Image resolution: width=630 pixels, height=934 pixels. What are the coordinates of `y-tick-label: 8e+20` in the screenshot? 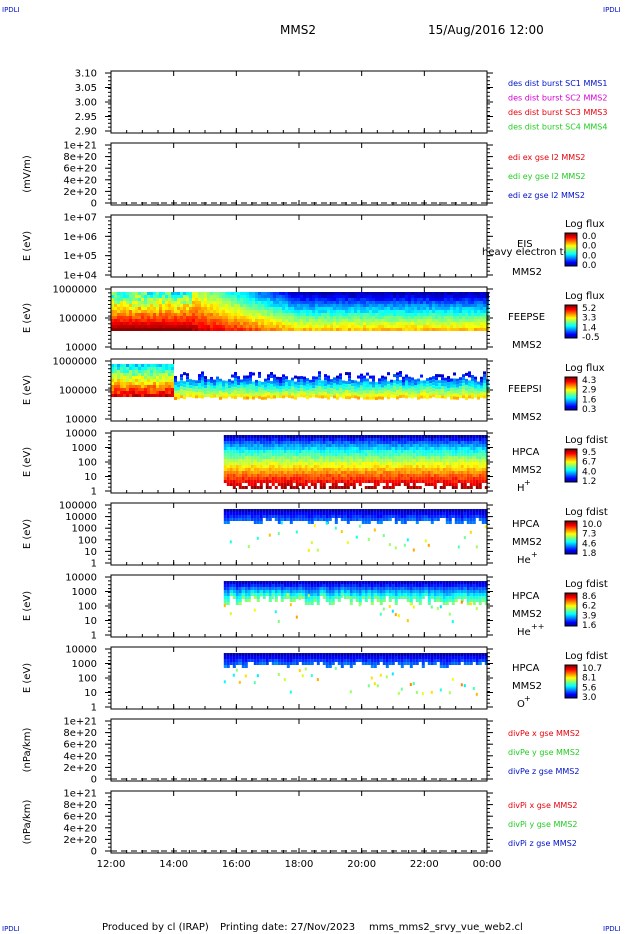 It's located at (80, 157).